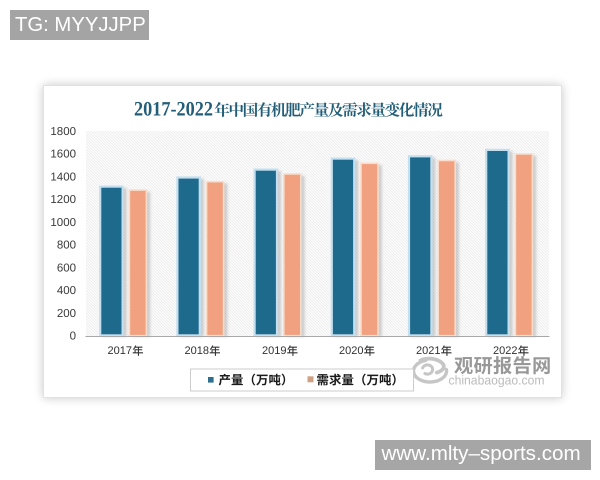 This screenshot has width=600, height=480. I want to click on svg-text: 2021, so click(428, 351).